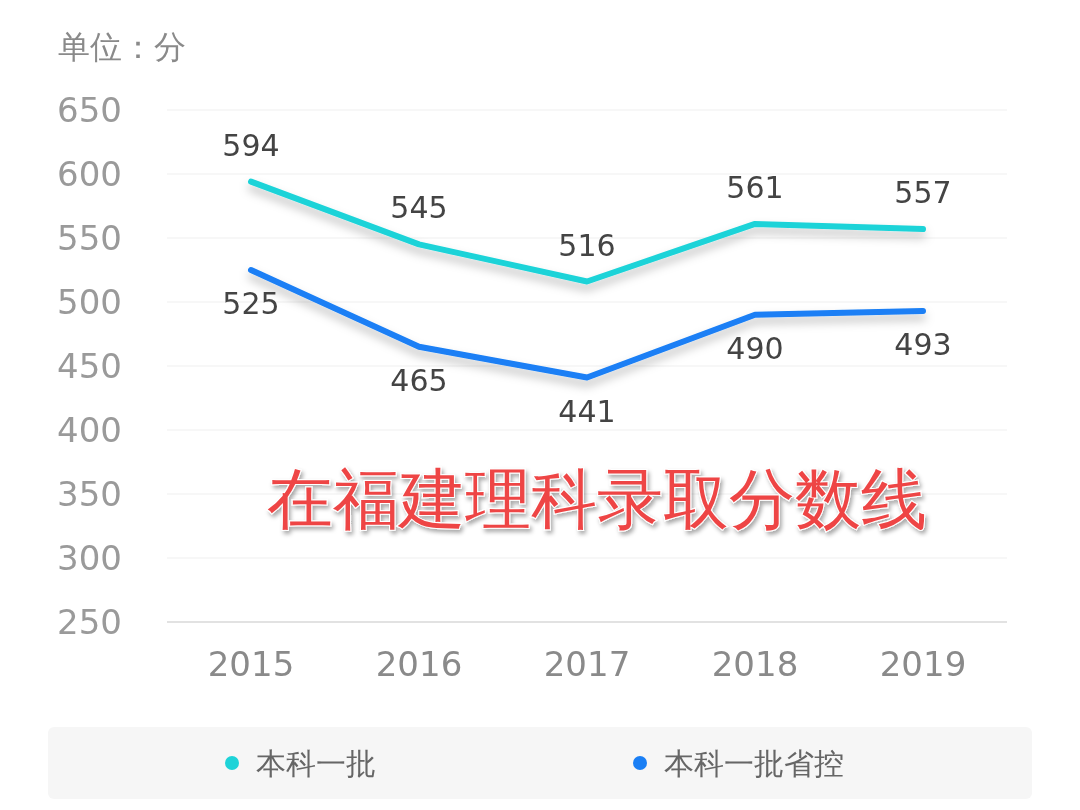  What do you see at coordinates (89, 493) in the screenshot?
I see `y-tick-label: 350` at bounding box center [89, 493].